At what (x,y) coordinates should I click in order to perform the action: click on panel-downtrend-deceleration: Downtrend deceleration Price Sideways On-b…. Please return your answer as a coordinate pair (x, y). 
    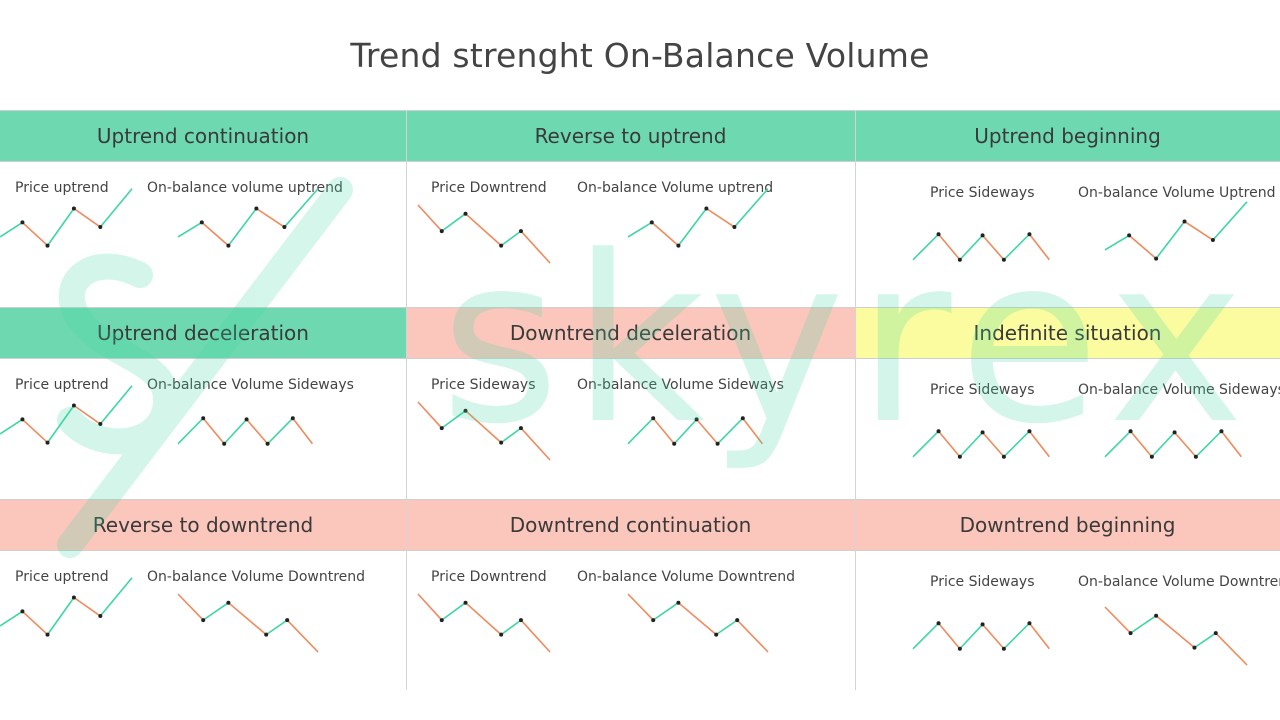
    Looking at the image, I should click on (630, 403).